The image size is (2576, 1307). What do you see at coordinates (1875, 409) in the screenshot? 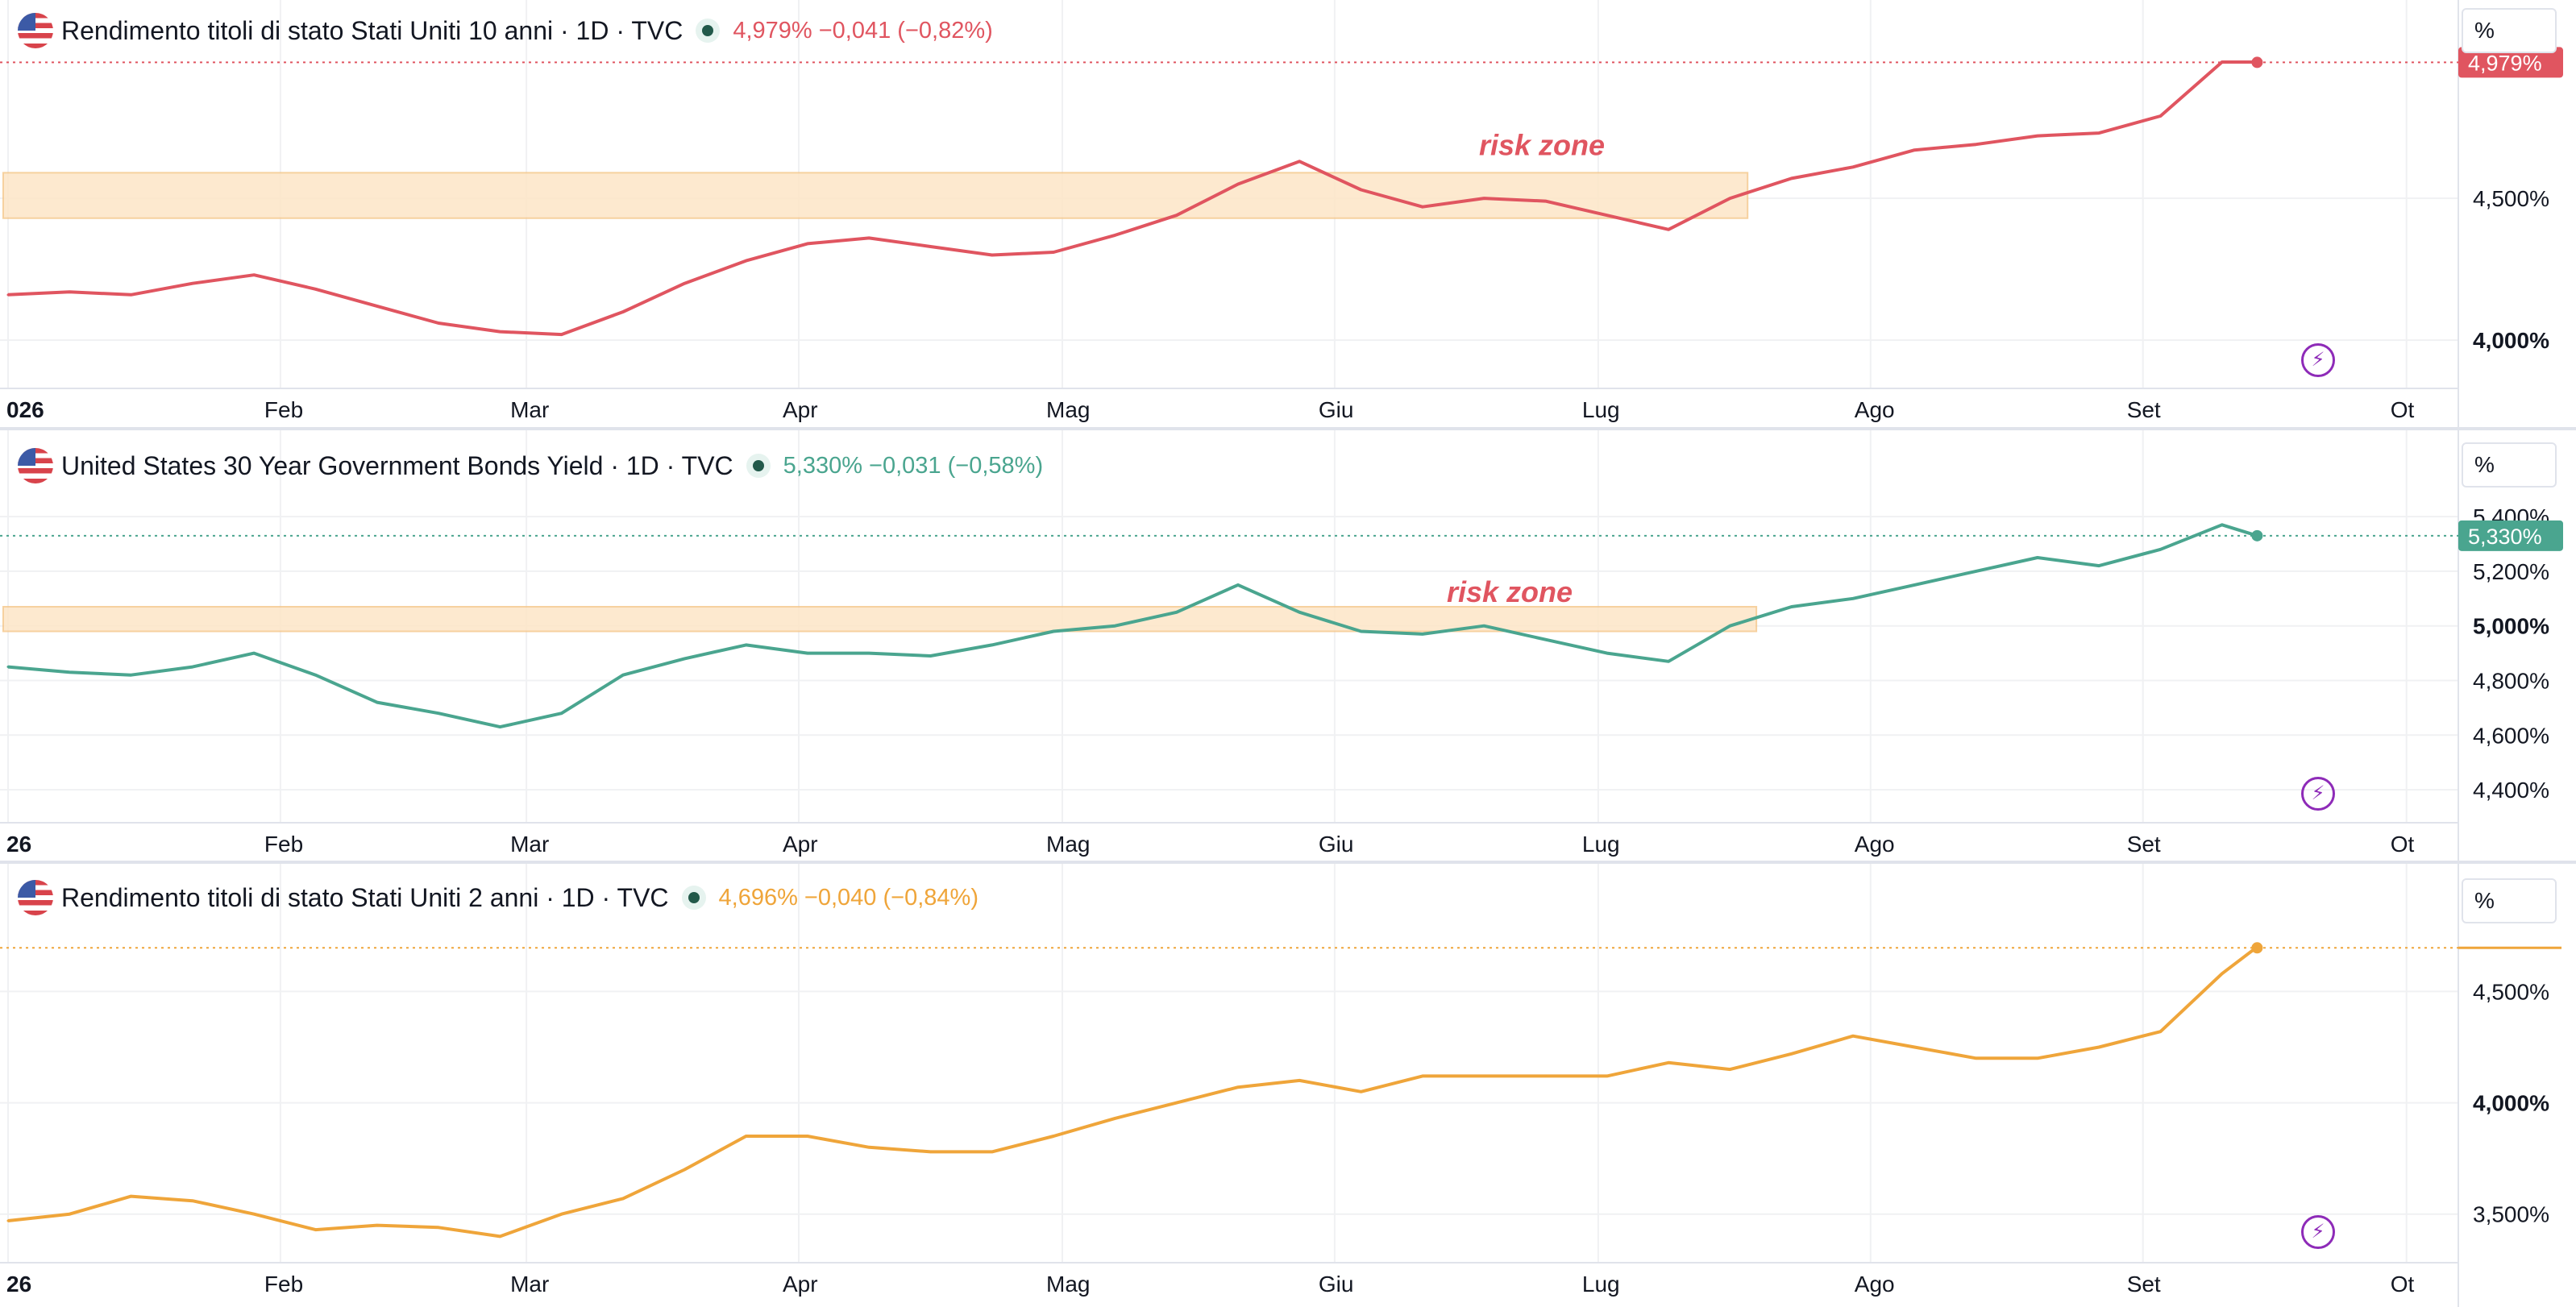
I see `x-tick-label: Ago` at bounding box center [1875, 409].